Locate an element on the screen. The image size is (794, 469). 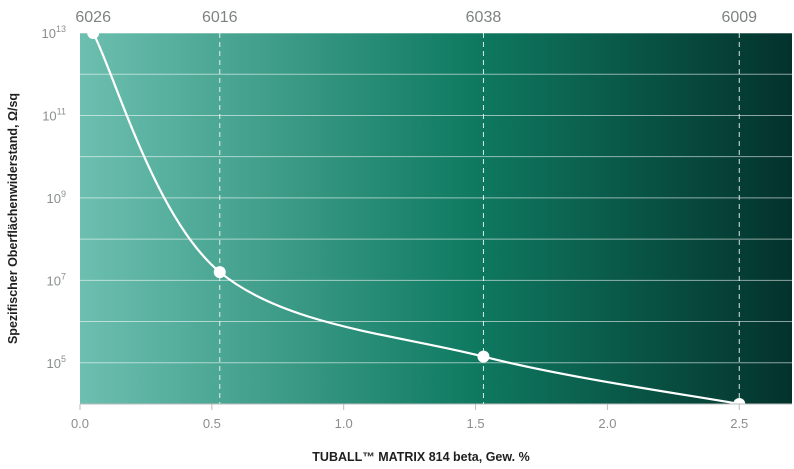
y-tick-label: 10¹³ is located at coordinates (54, 32).